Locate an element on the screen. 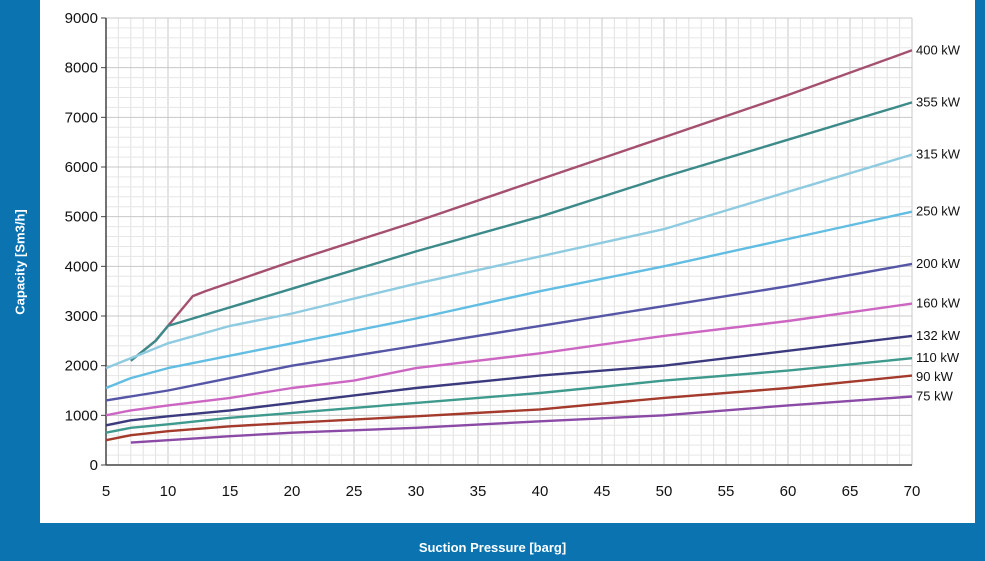 The image size is (985, 561). y-tick-label: 9000 is located at coordinates (81, 18).